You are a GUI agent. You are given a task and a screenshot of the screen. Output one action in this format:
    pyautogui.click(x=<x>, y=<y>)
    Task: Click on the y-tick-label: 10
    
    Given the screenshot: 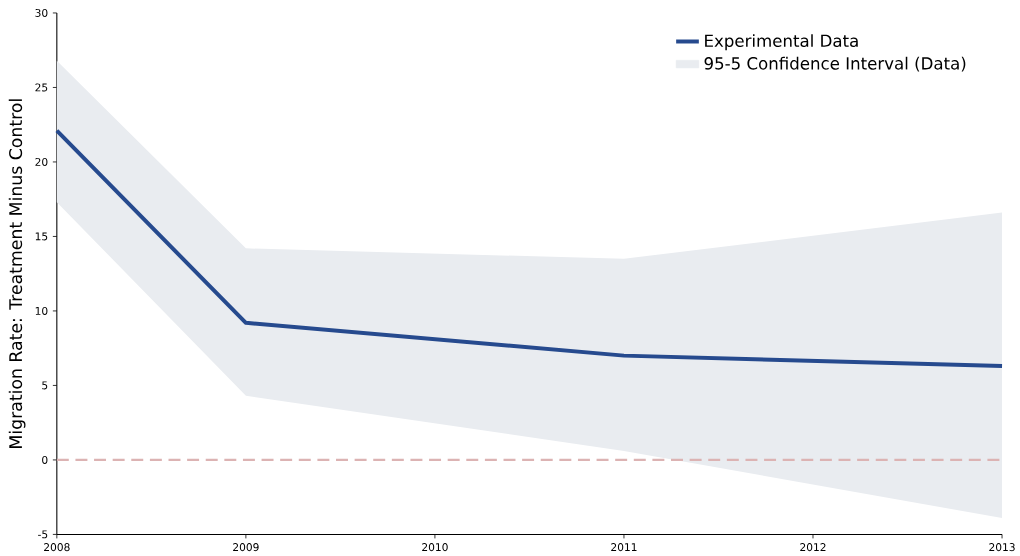 What is the action you would take?
    pyautogui.click(x=41, y=311)
    